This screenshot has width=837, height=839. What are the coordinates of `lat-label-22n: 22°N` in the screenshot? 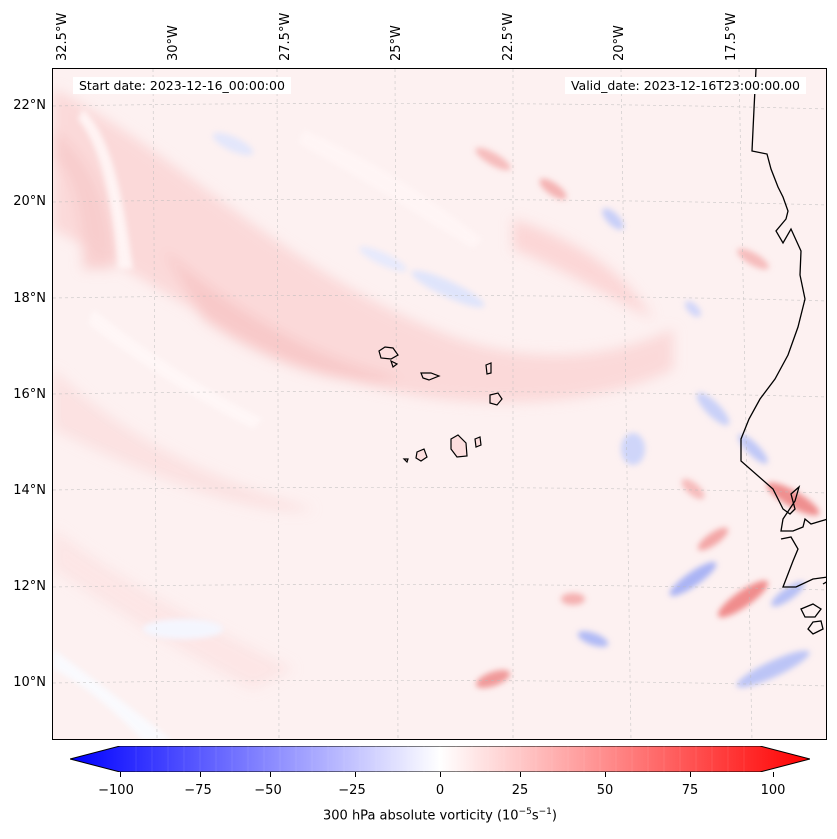 It's located at (29, 105).